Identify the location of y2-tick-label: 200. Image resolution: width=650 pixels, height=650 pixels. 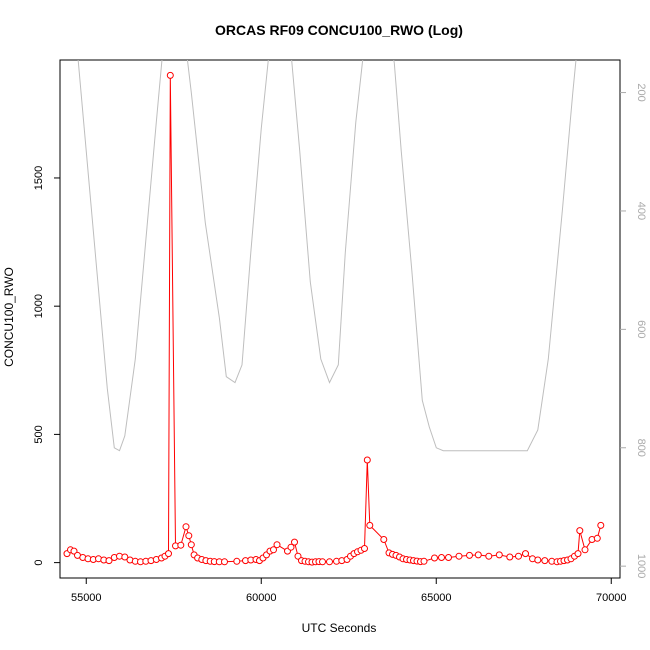
(641, 92).